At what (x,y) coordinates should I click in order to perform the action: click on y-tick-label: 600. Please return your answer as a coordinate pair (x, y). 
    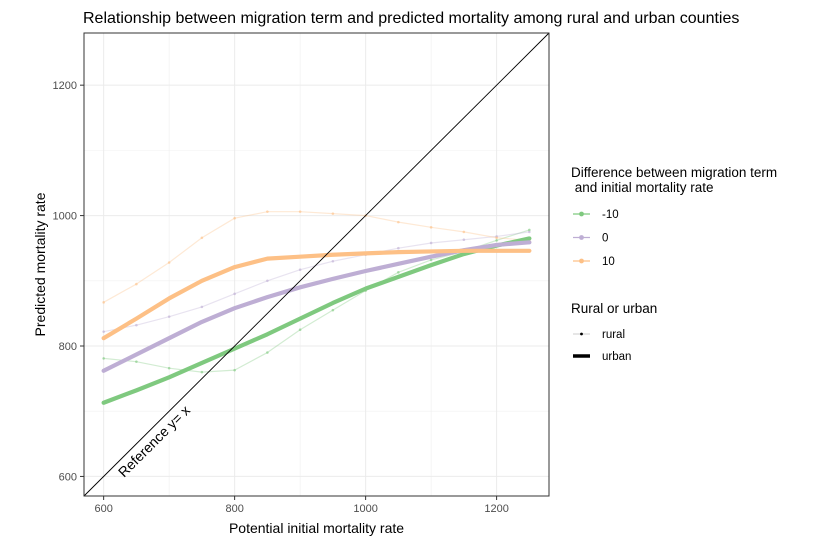
    Looking at the image, I should click on (68, 477).